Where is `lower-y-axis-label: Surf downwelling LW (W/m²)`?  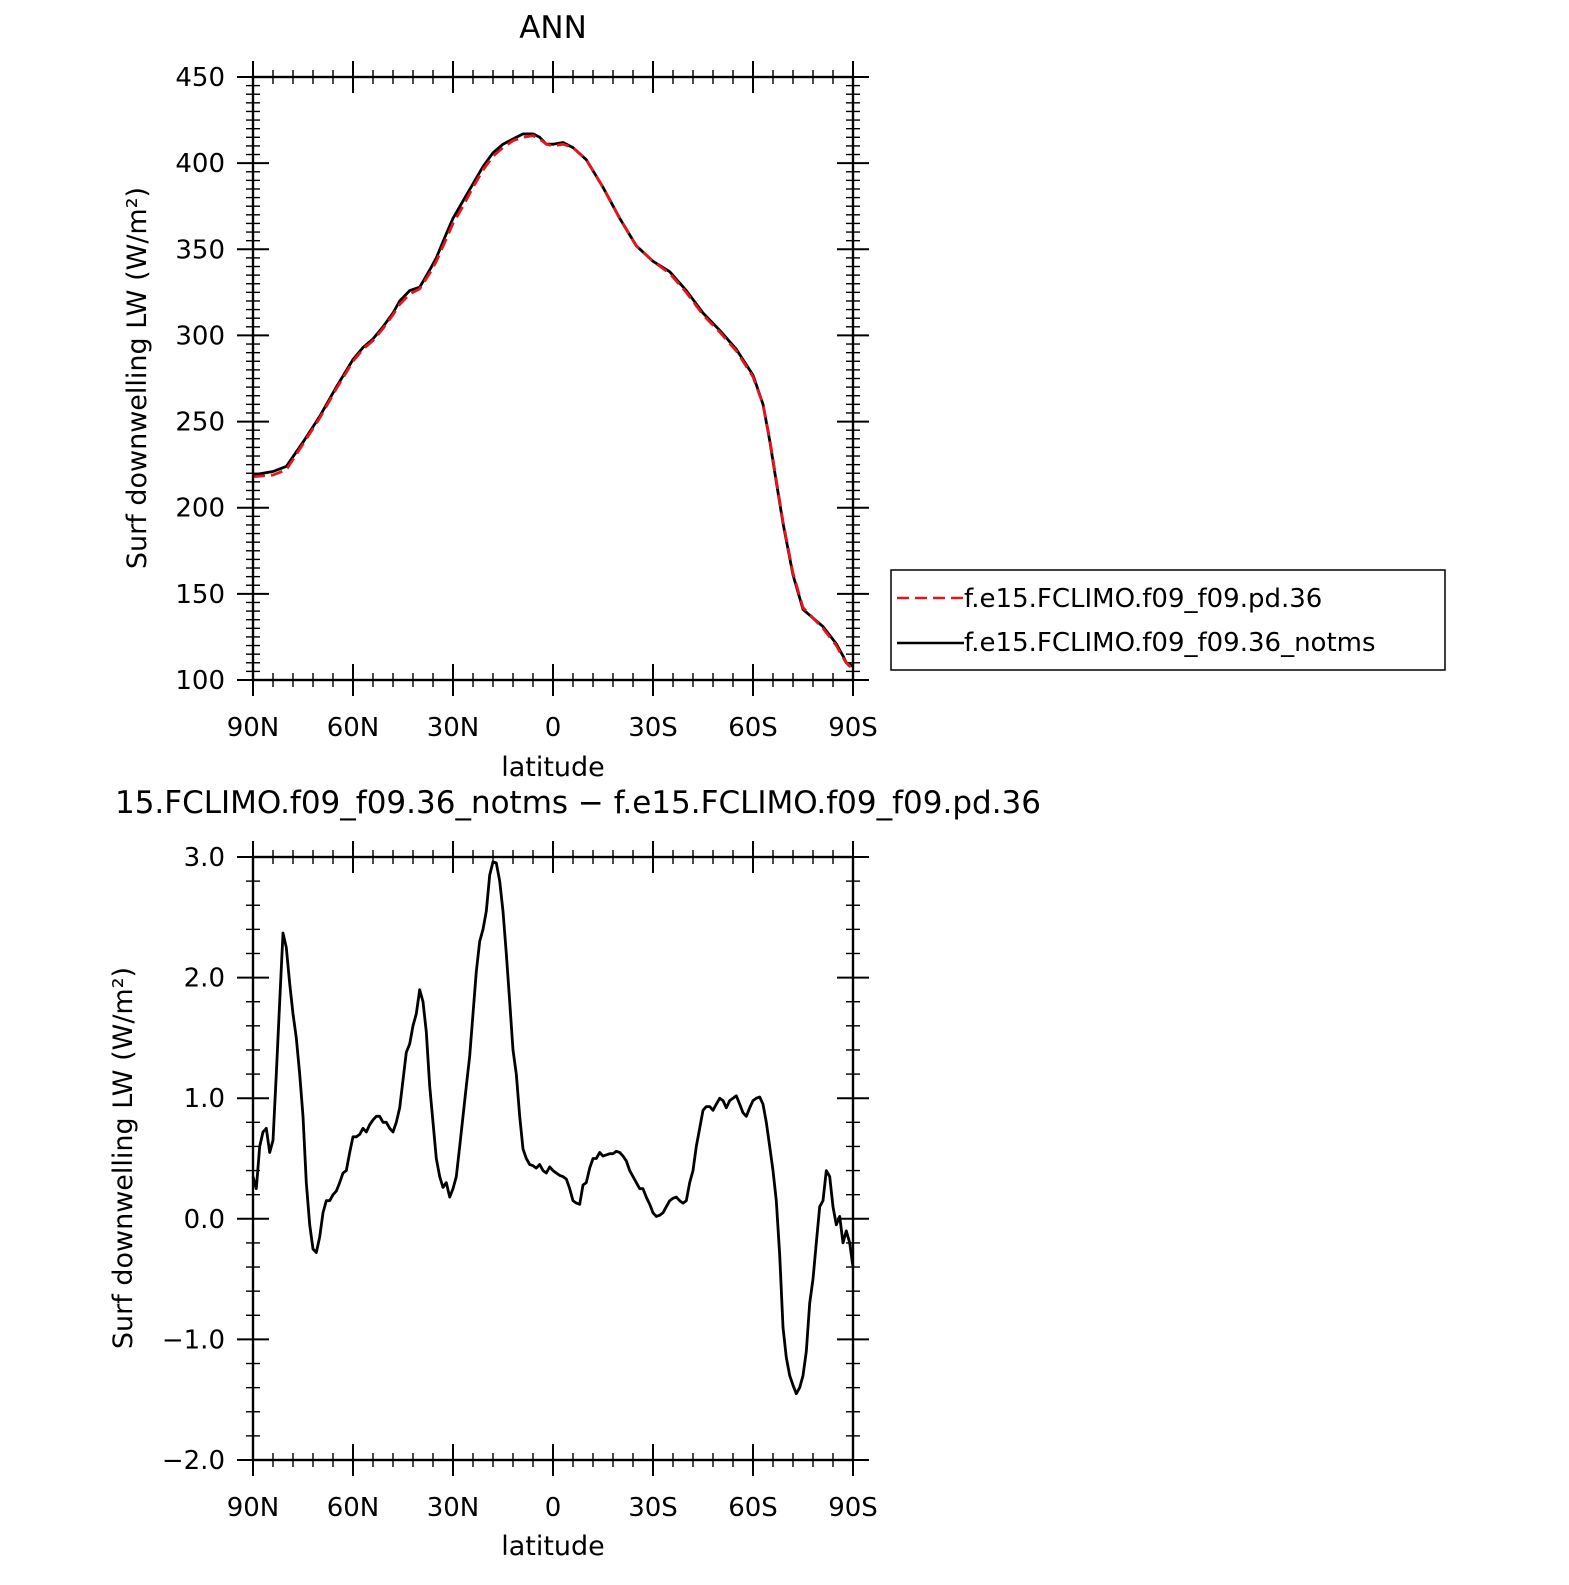
lower-y-axis-label: Surf downwelling LW (W/m²) is located at coordinates (123, 1158).